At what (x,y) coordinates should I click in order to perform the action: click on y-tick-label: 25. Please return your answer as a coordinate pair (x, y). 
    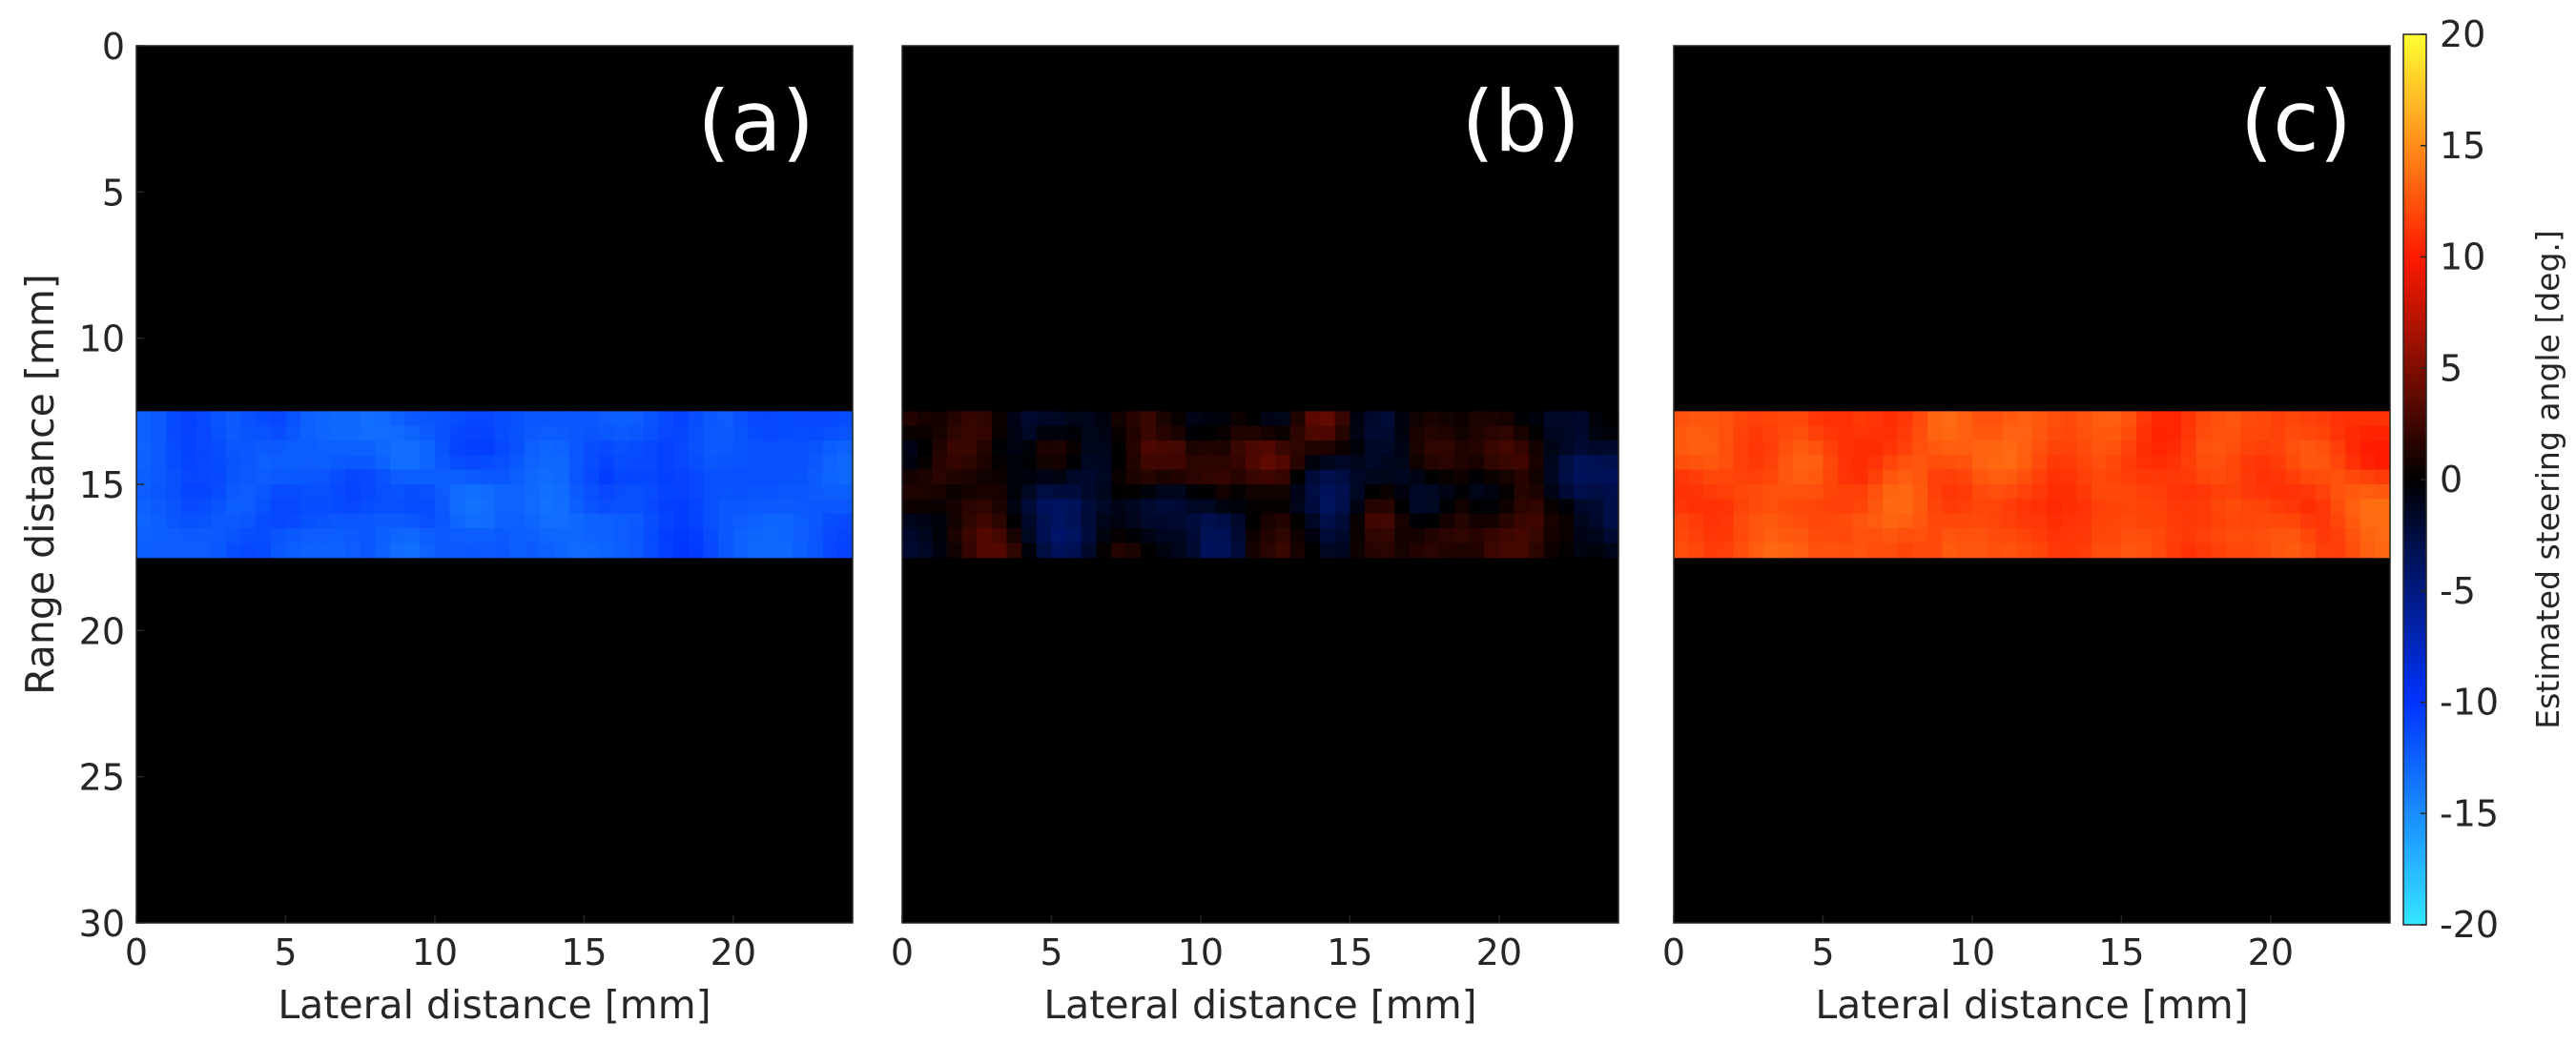
    Looking at the image, I should click on (102, 778).